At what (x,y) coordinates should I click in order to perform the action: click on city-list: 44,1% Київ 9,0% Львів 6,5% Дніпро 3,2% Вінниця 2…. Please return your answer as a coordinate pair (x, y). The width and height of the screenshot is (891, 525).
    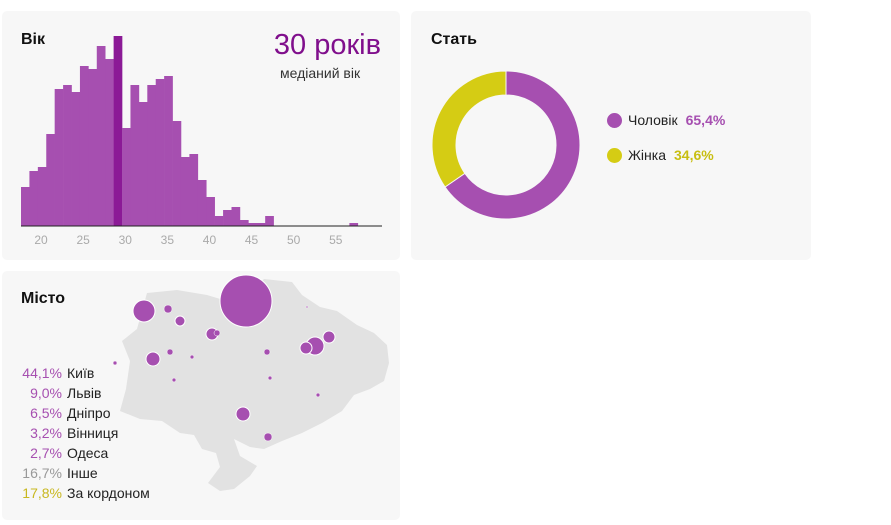
    Looking at the image, I should click on (85, 433).